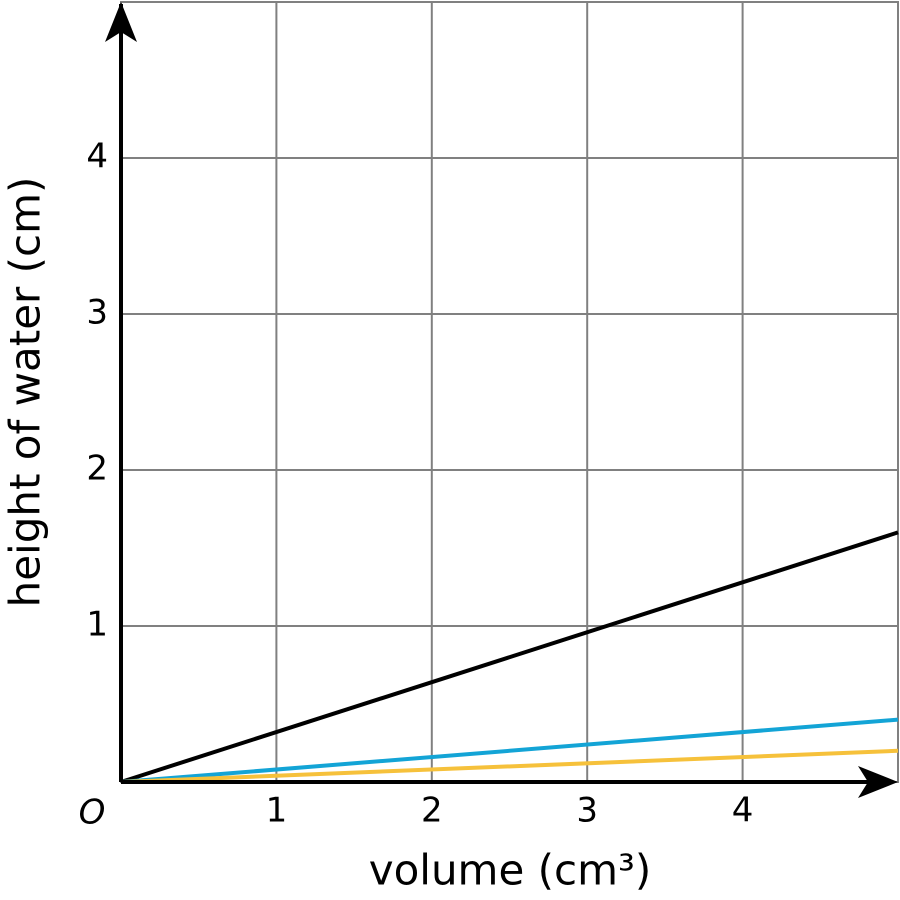 This screenshot has height=900, width=900. What do you see at coordinates (97, 625) in the screenshot?
I see `y-tick-label: 1` at bounding box center [97, 625].